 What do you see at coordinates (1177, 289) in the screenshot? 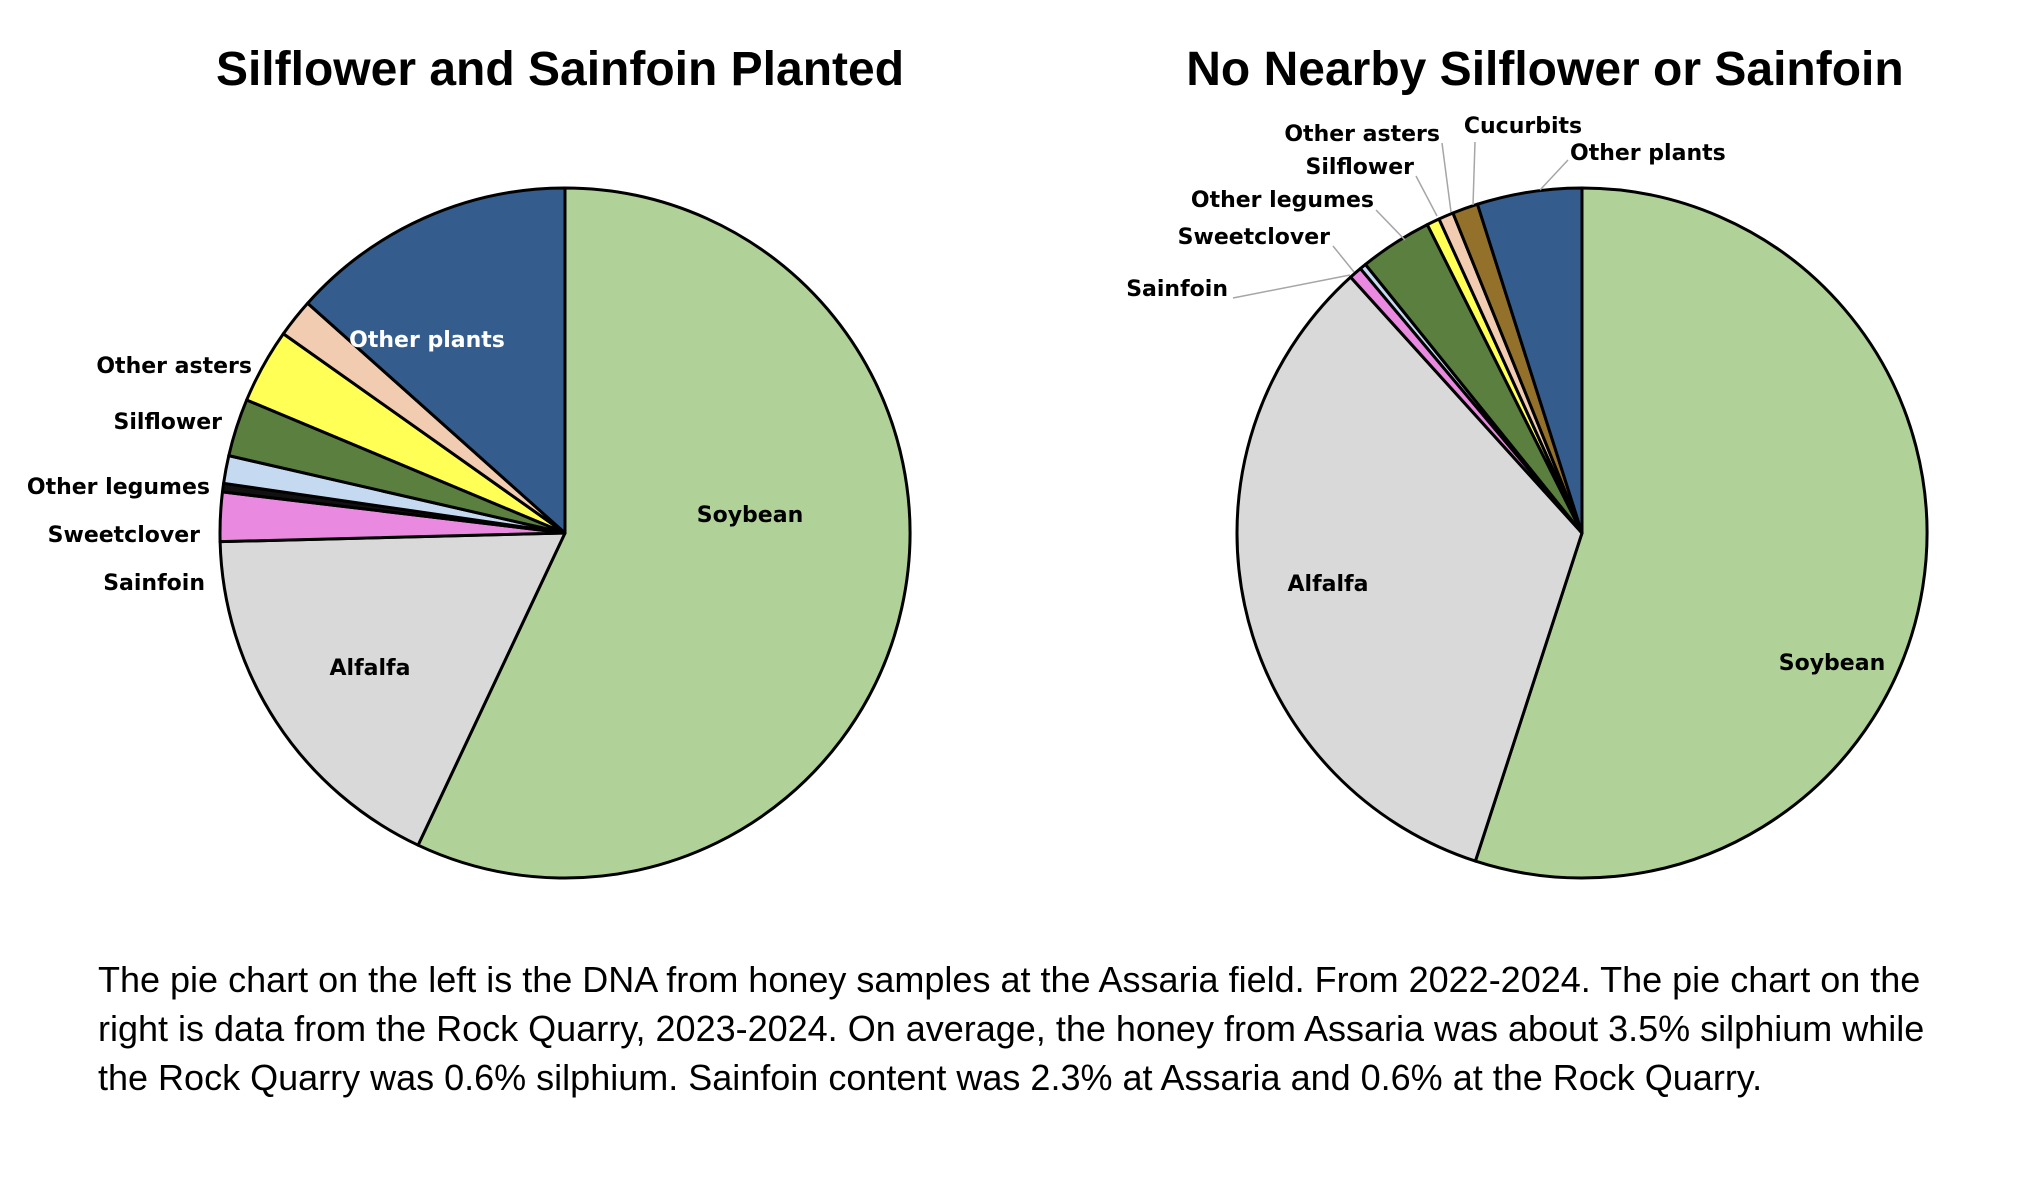
I see `right-label-sainfoin: Sainfoin` at bounding box center [1177, 289].